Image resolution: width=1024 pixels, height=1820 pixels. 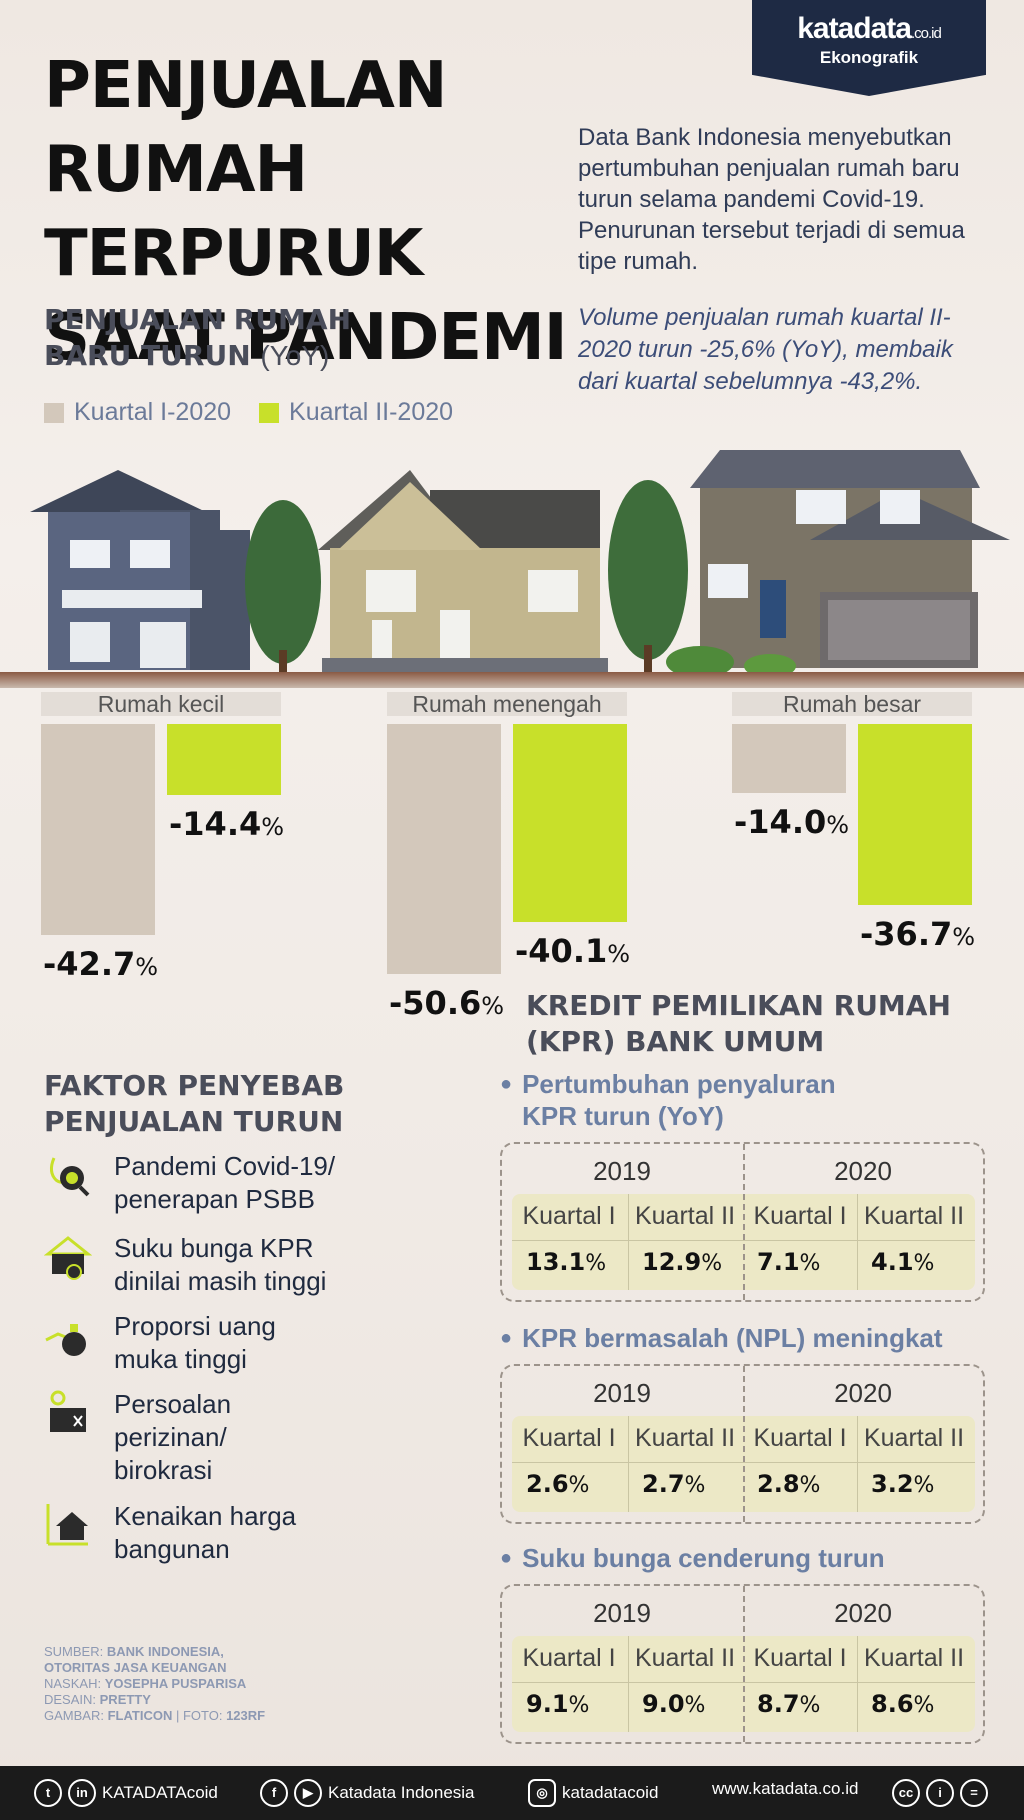 What do you see at coordinates (558, 1484) in the screenshot?
I see `value-cell: 2.6%` at bounding box center [558, 1484].